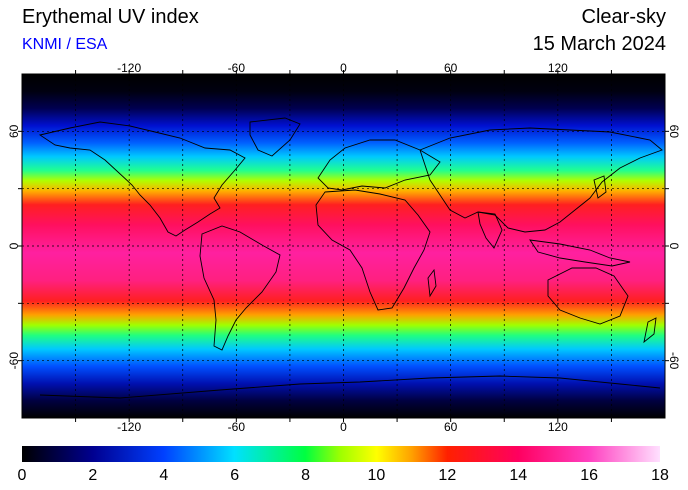 The width and height of the screenshot is (688, 490). Describe the element at coordinates (588, 296) in the screenshot. I see `coastline-australia` at that location.